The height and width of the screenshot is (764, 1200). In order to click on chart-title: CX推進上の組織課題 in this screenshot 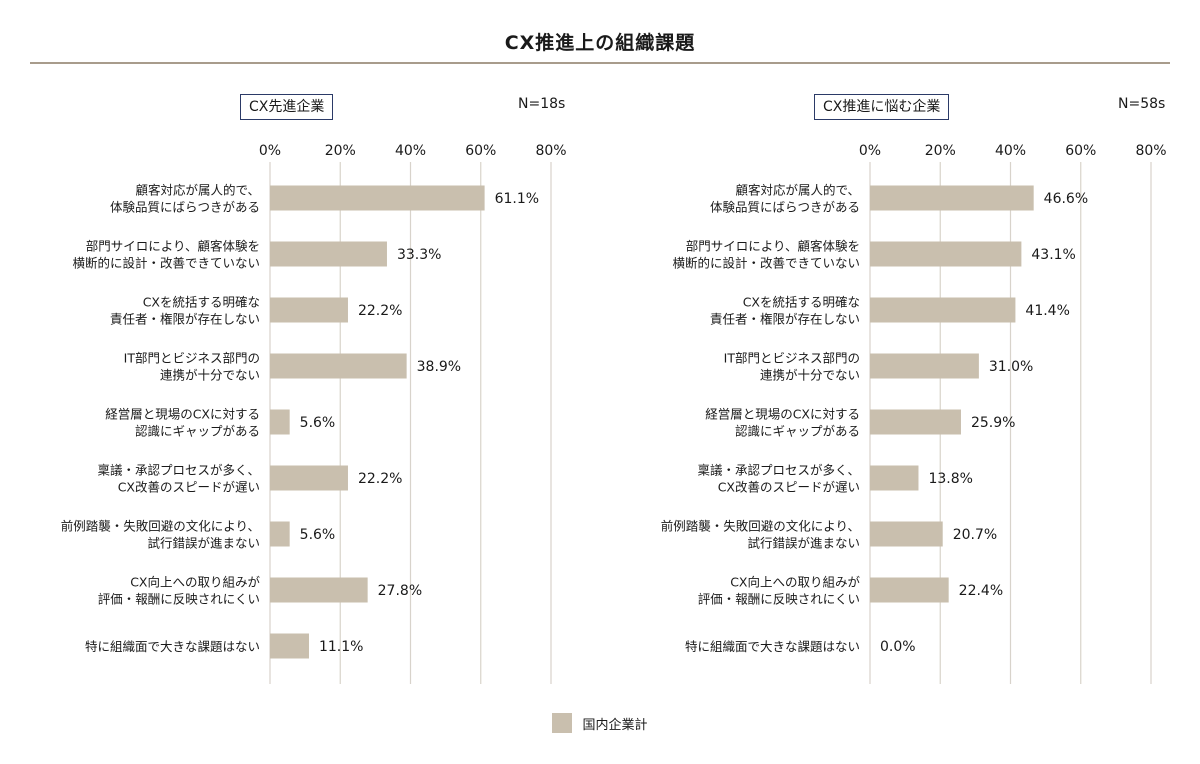, I will do `click(600, 43)`.